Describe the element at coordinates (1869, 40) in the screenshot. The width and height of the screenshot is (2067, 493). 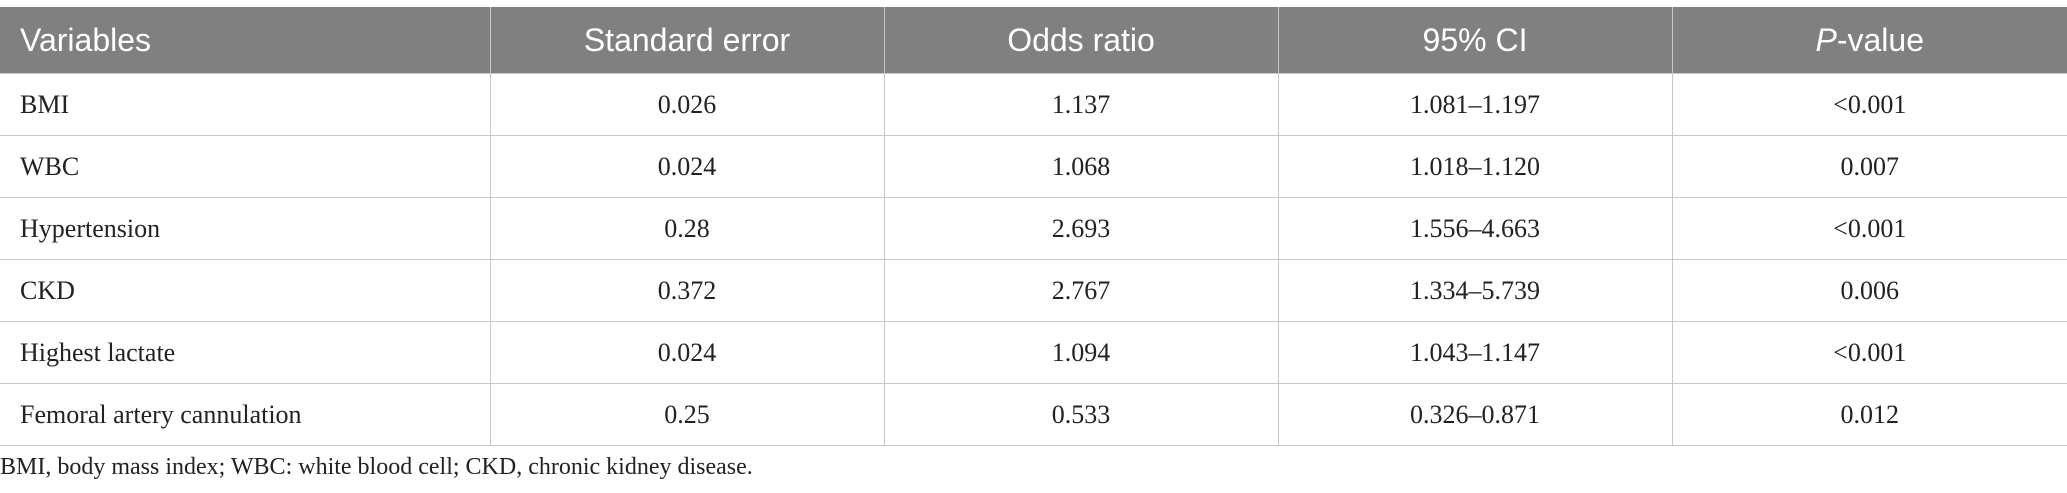
I see `header-cell: P-value` at that location.